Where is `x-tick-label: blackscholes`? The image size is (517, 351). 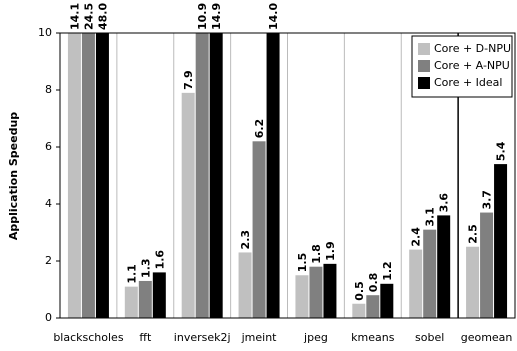 x-tick-label: blackscholes is located at coordinates (88, 337).